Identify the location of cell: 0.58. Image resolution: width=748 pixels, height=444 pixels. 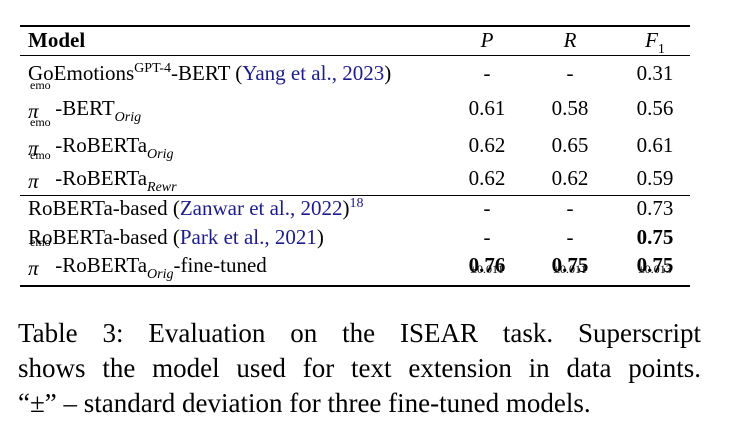
(570, 108).